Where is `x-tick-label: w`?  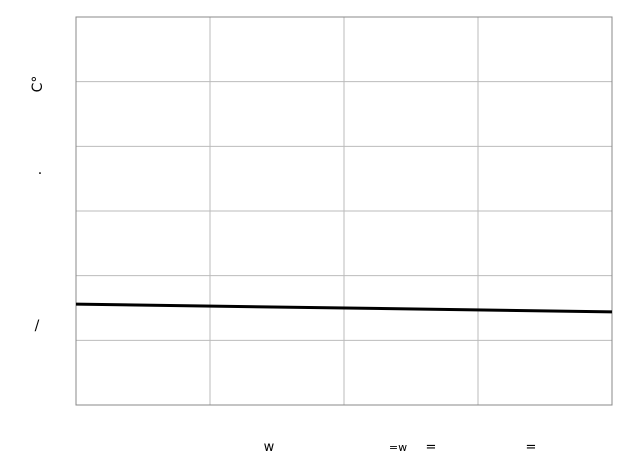
x-tick-label: w is located at coordinates (269, 447).